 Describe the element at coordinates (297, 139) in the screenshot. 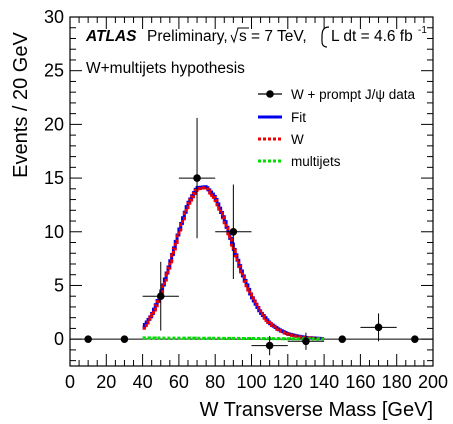

I see `svg-text: W` at that location.